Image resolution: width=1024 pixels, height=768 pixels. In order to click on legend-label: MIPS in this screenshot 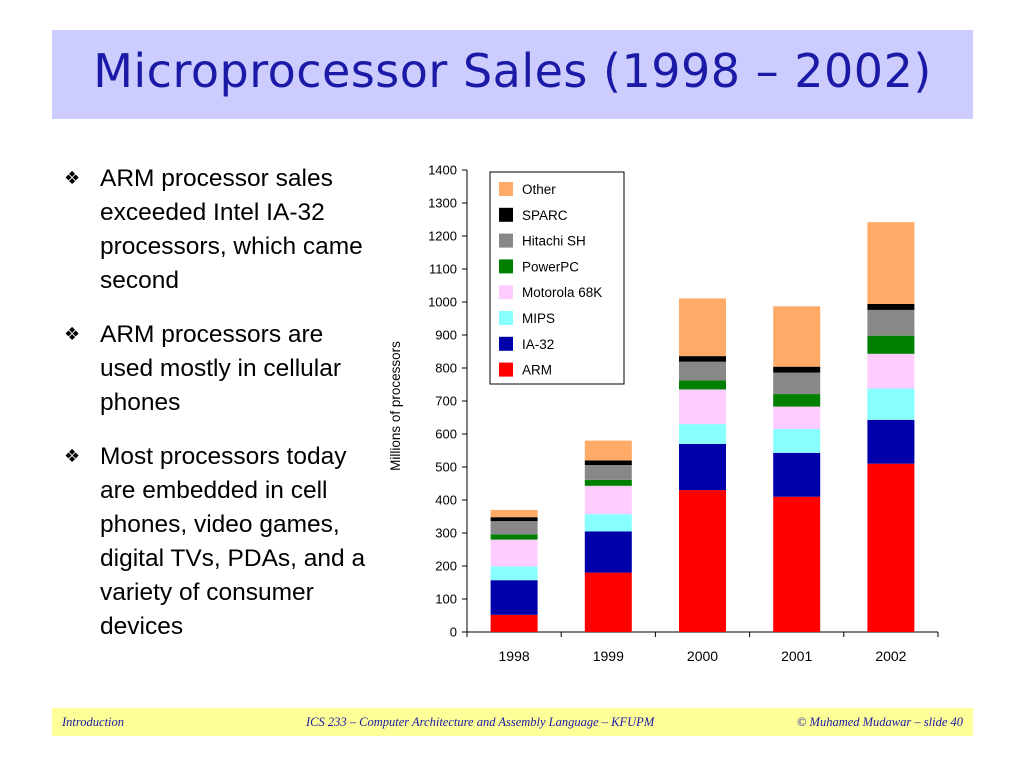, I will do `click(538, 318)`.